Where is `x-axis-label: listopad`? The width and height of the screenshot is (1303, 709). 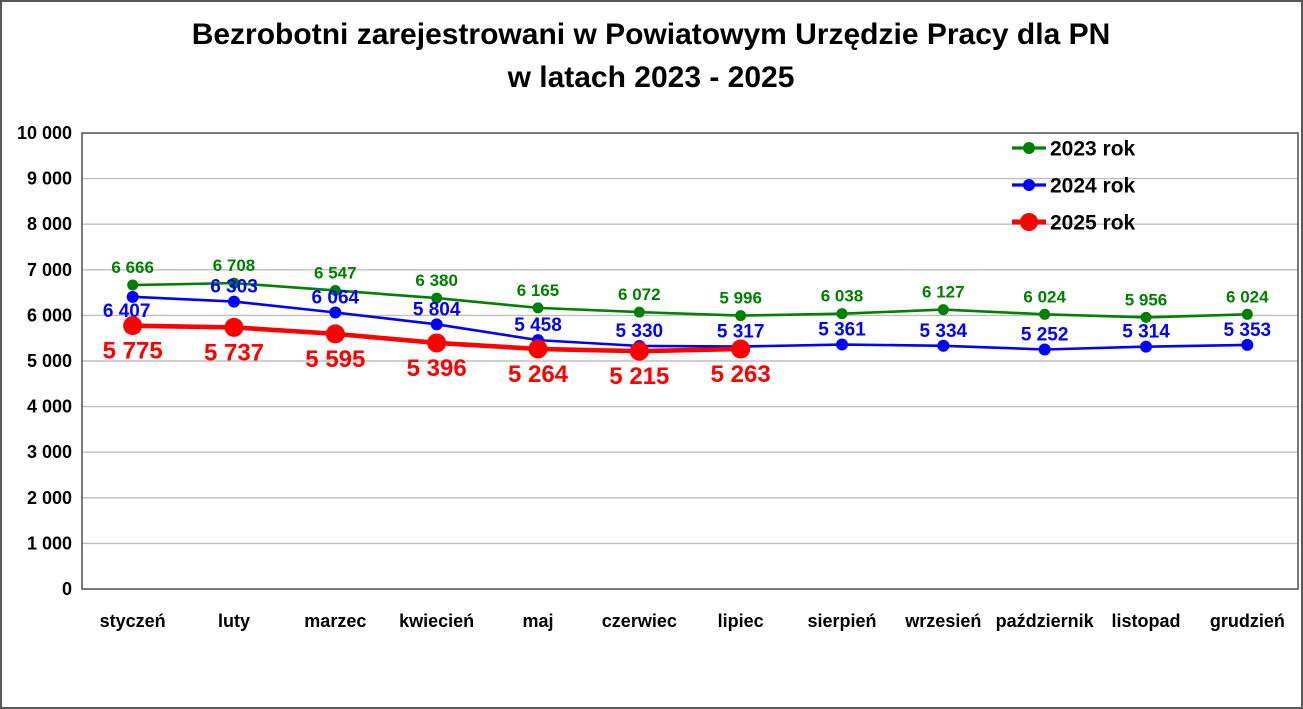 x-axis-label: listopad is located at coordinates (1145, 621).